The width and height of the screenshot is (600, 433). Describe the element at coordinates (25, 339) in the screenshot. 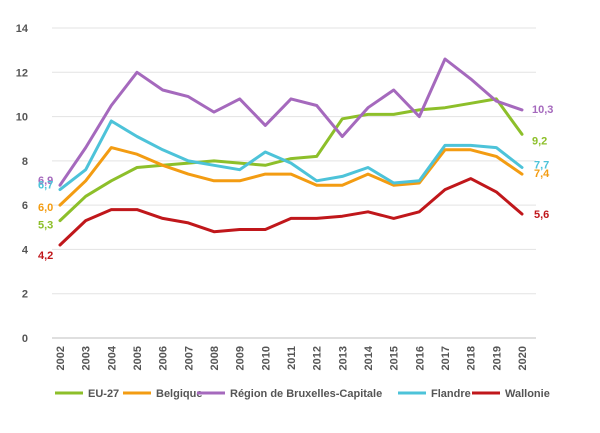

I see `y-tick-label: 0` at that location.